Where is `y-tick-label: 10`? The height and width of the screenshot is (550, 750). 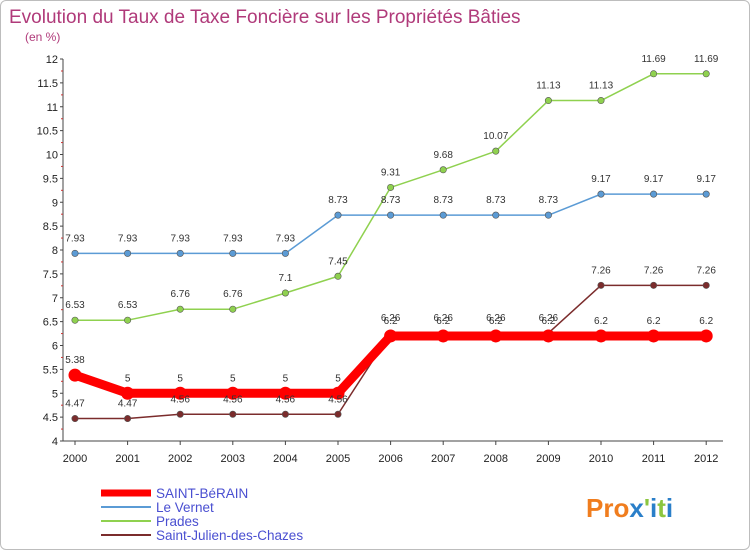 y-tick-label: 10 is located at coordinates (52, 156).